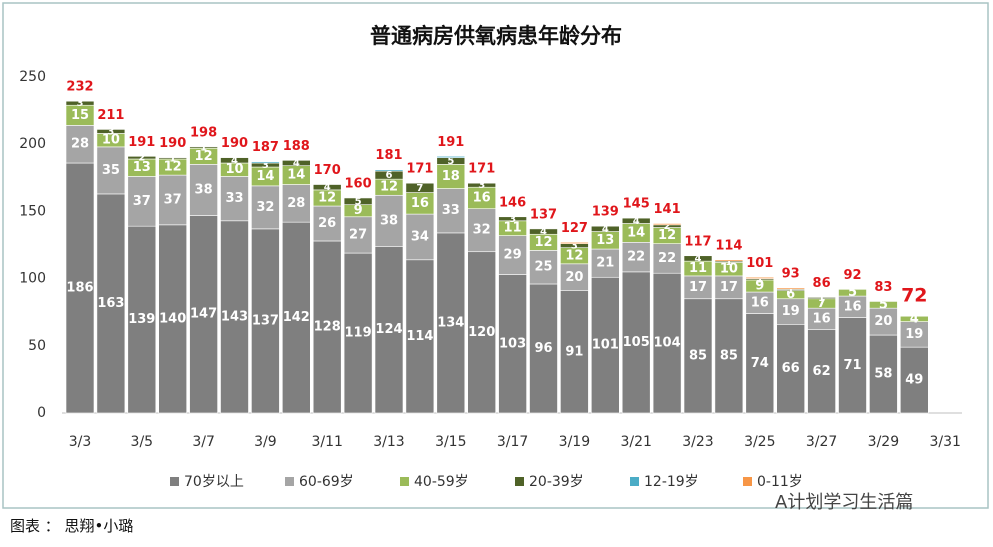 The height and width of the screenshot is (547, 993). What do you see at coordinates (388, 155) in the screenshot?
I see `total-label: 181` at bounding box center [388, 155].